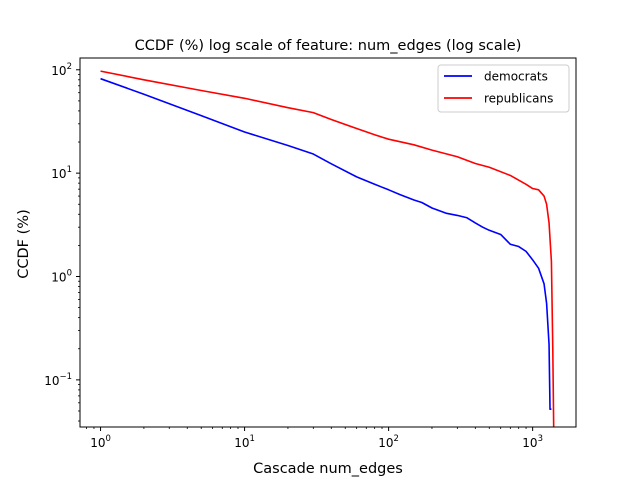  What do you see at coordinates (61, 277) in the screenshot?
I see `y-tick-label: 10⁰` at bounding box center [61, 277].